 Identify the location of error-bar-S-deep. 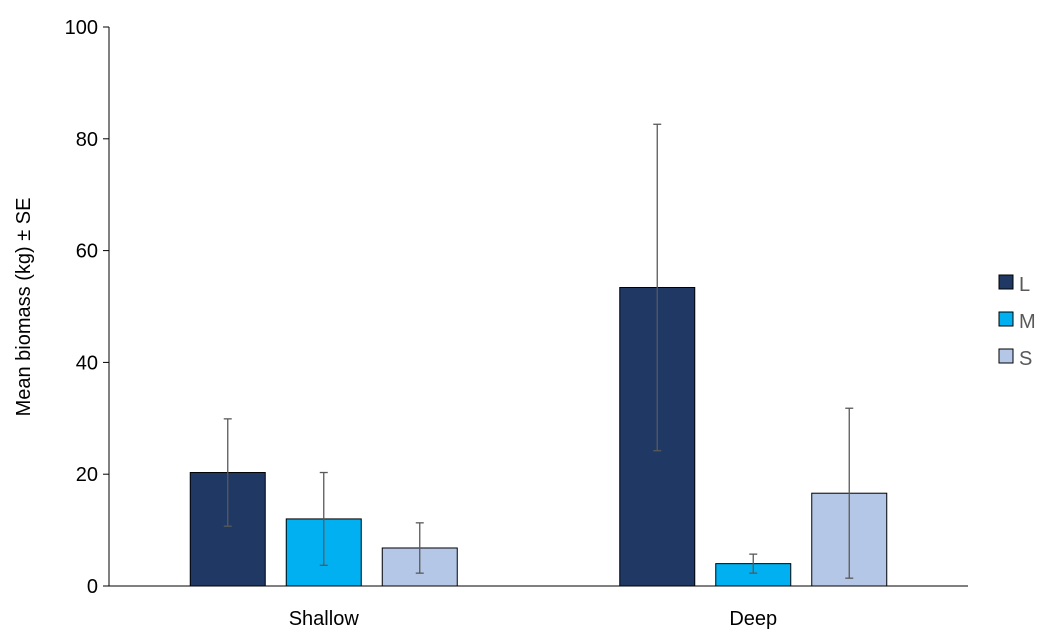
(849, 493).